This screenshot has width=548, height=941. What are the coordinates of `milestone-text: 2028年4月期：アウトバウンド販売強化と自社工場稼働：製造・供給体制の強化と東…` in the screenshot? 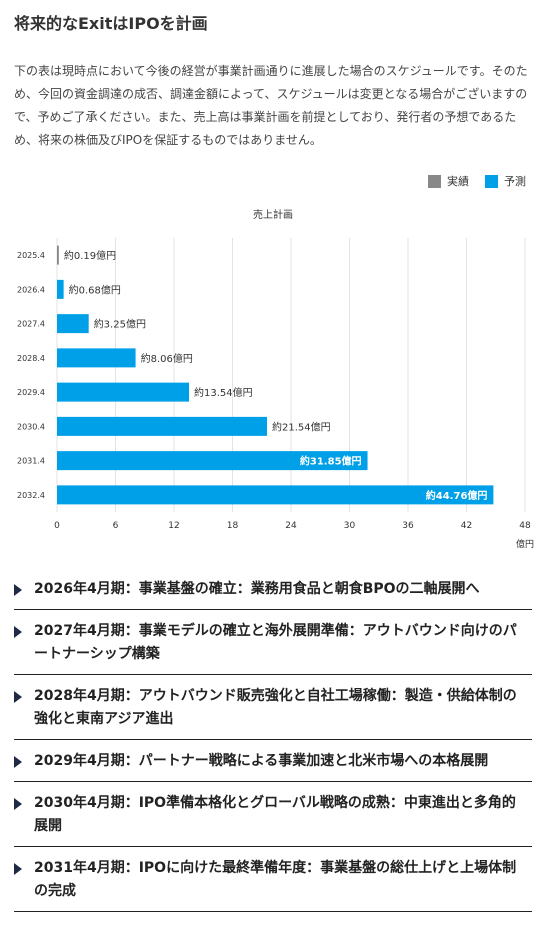 It's located at (275, 707).